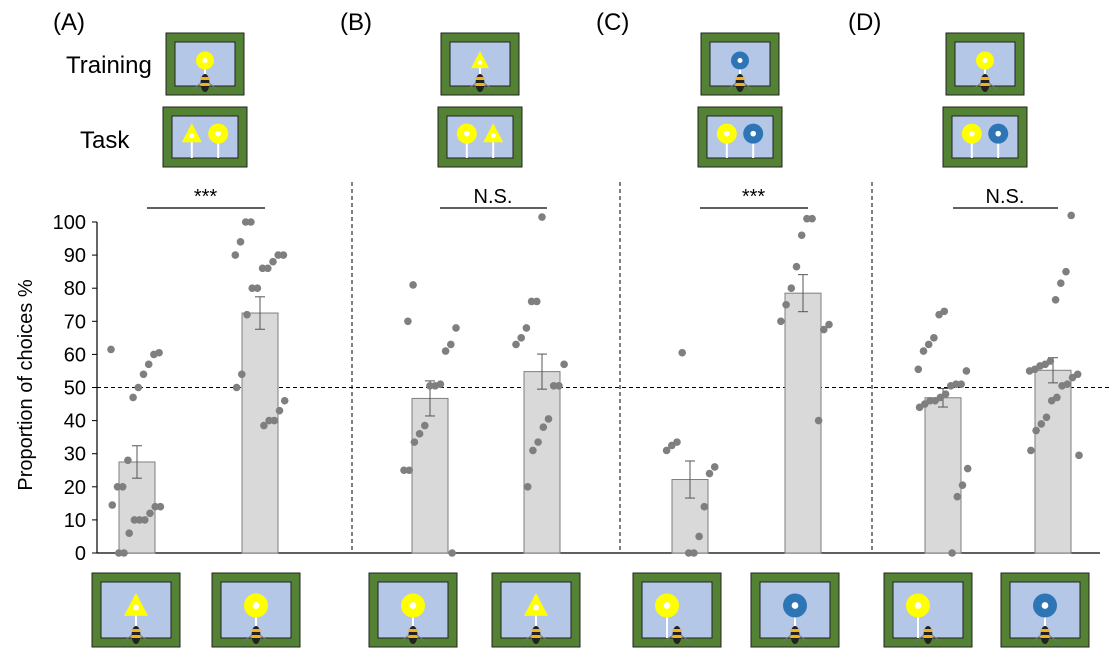 The image size is (1112, 655). Describe the element at coordinates (109, 65) in the screenshot. I see `row-label-training: Training` at that location.